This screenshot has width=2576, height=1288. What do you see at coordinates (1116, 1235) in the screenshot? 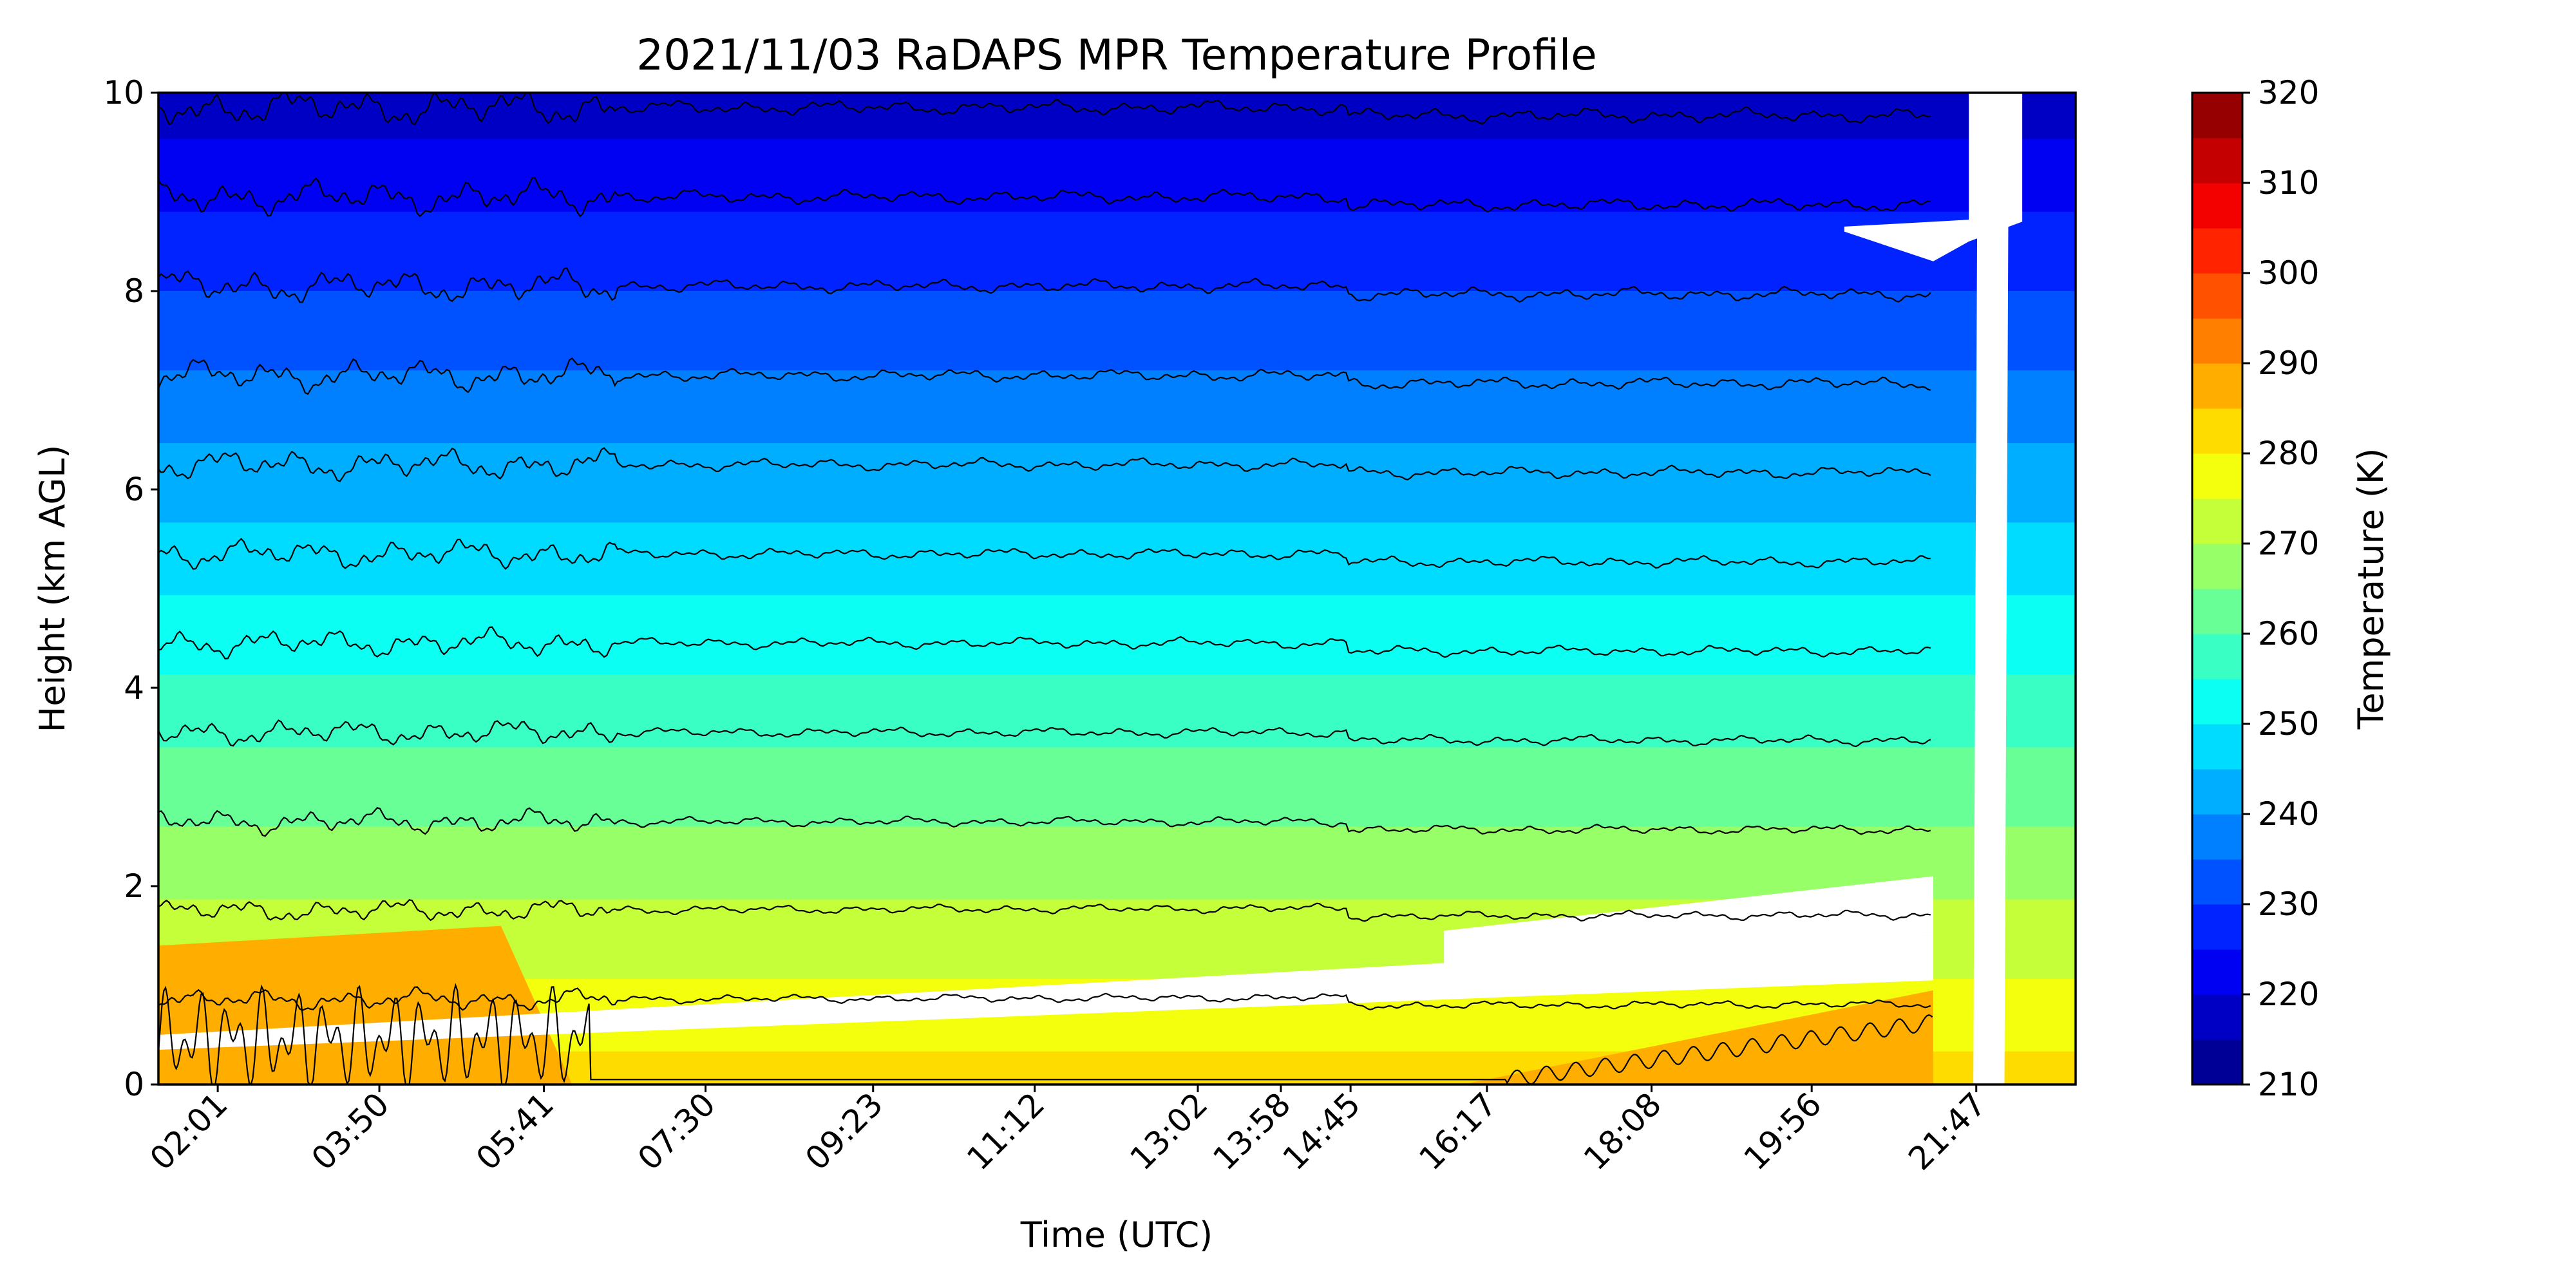
I see `x-axis-label: Time (UTC)` at bounding box center [1116, 1235].